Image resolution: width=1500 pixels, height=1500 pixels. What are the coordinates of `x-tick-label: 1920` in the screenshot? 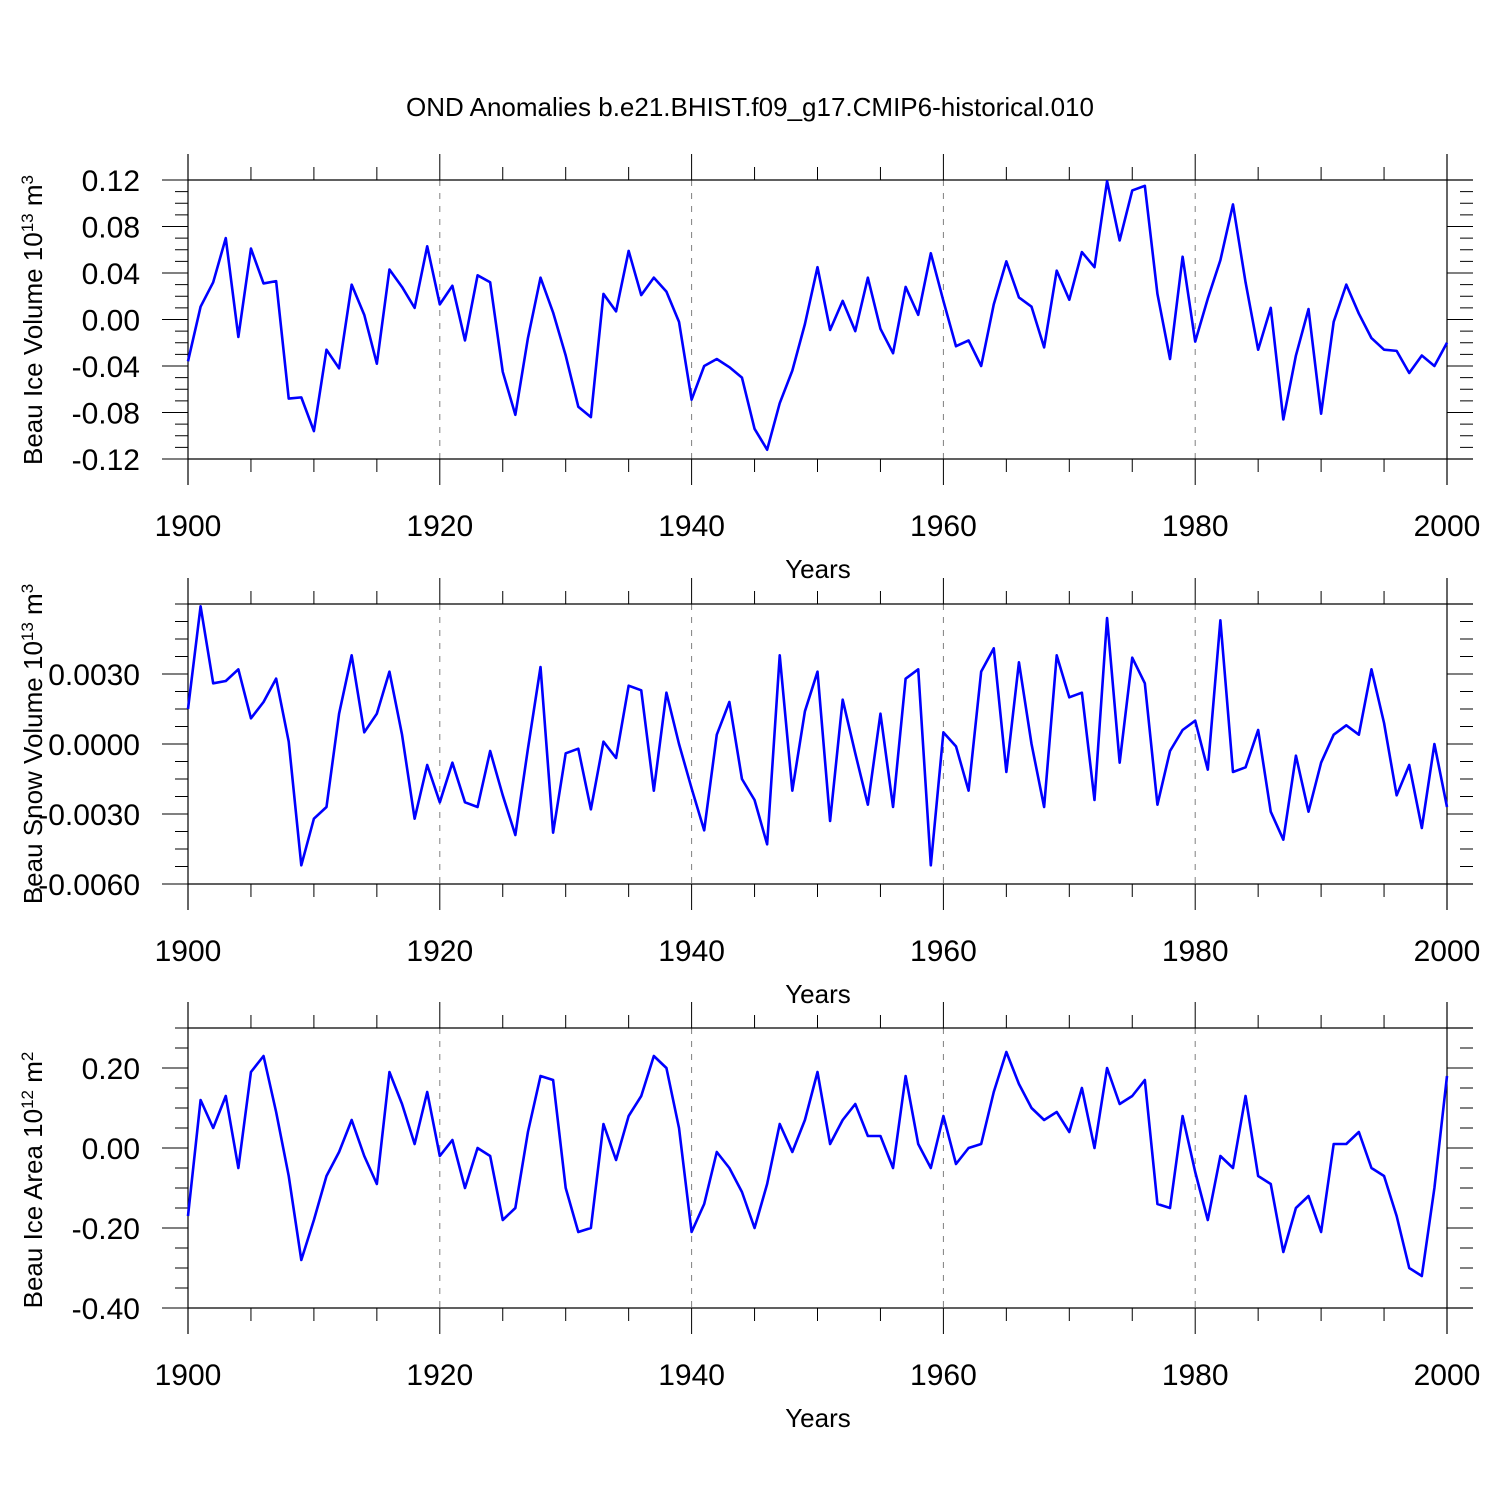 It's located at (439, 526).